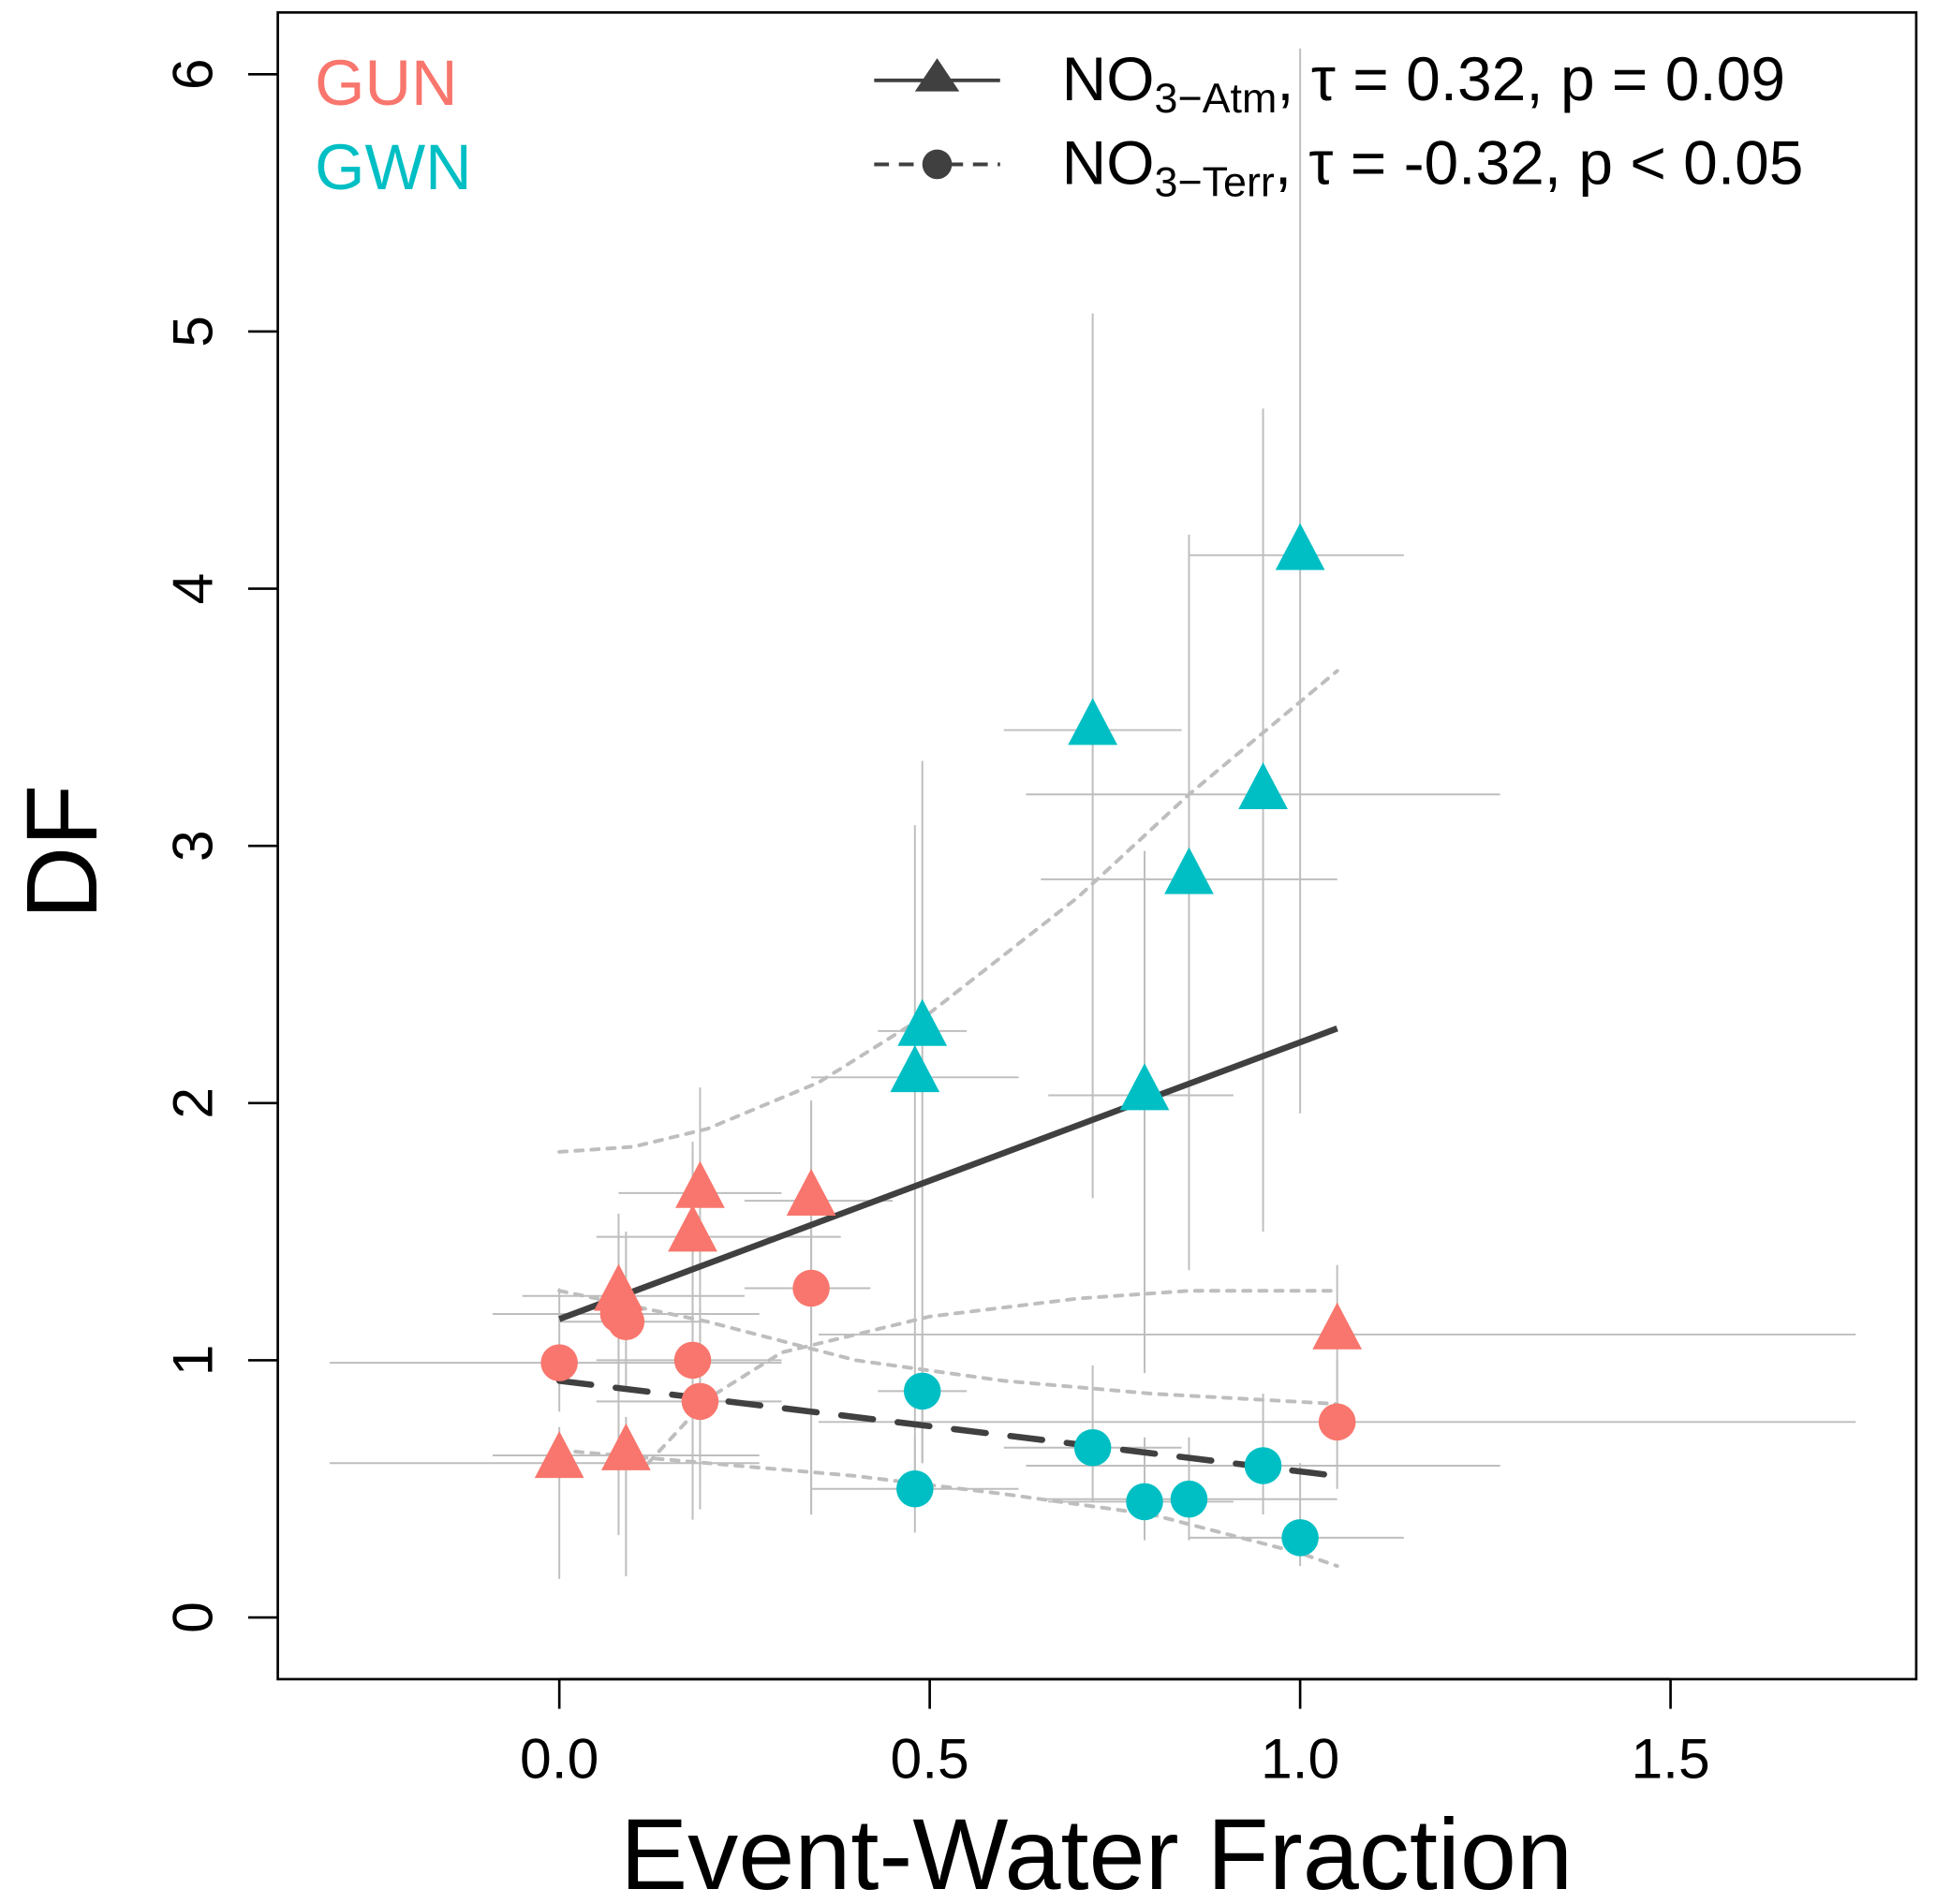  I want to click on y-axis: 0 1 2 3 4 5 6, so click(220, 845).